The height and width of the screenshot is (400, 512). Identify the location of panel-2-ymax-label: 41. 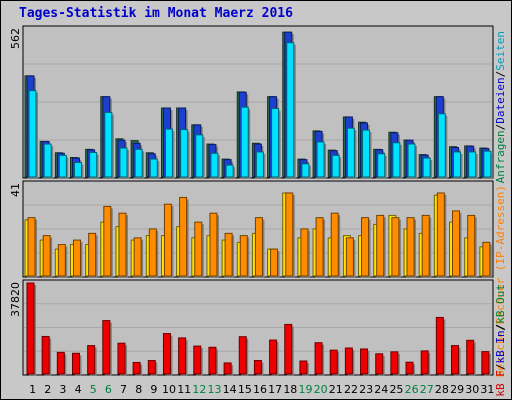
(15, 190).